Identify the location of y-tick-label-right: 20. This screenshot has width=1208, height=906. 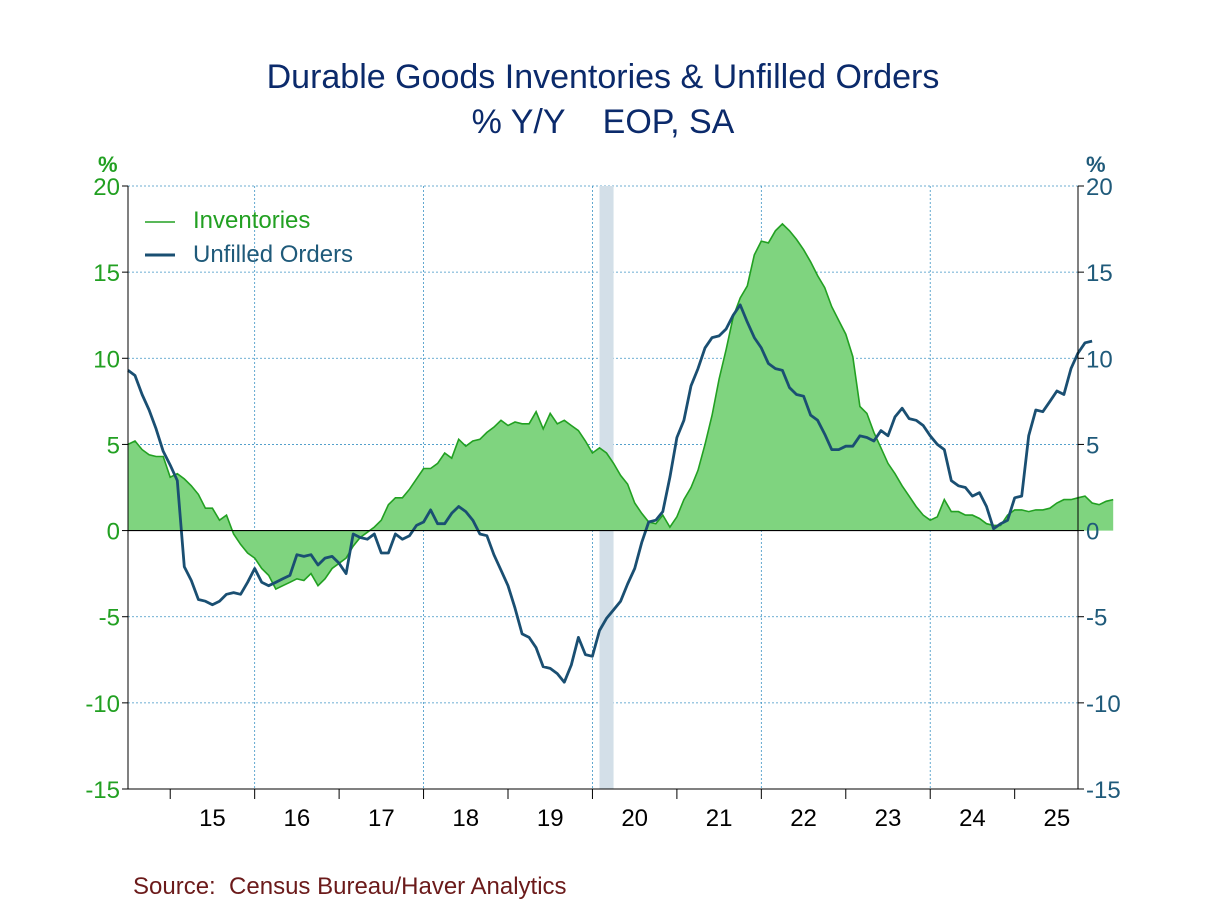
(1099, 187).